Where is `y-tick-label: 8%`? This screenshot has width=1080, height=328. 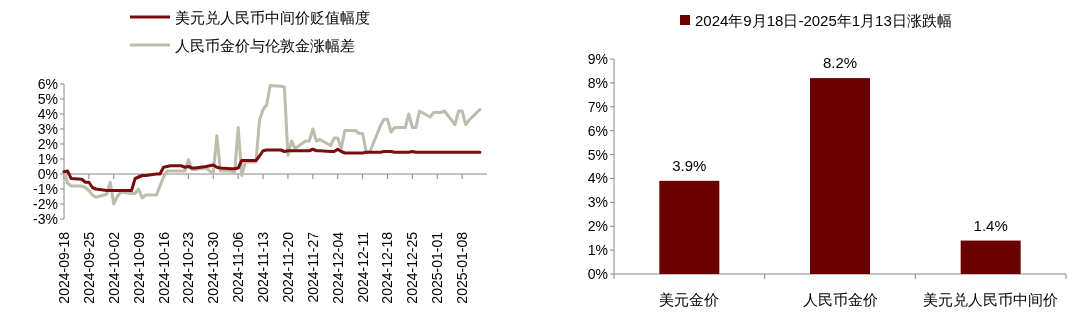
y-tick-label: 8% is located at coordinates (597, 82).